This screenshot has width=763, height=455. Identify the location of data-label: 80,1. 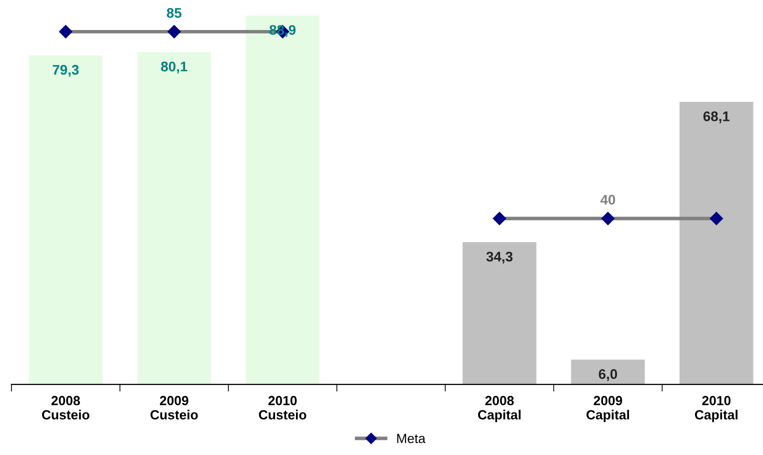
(174, 68).